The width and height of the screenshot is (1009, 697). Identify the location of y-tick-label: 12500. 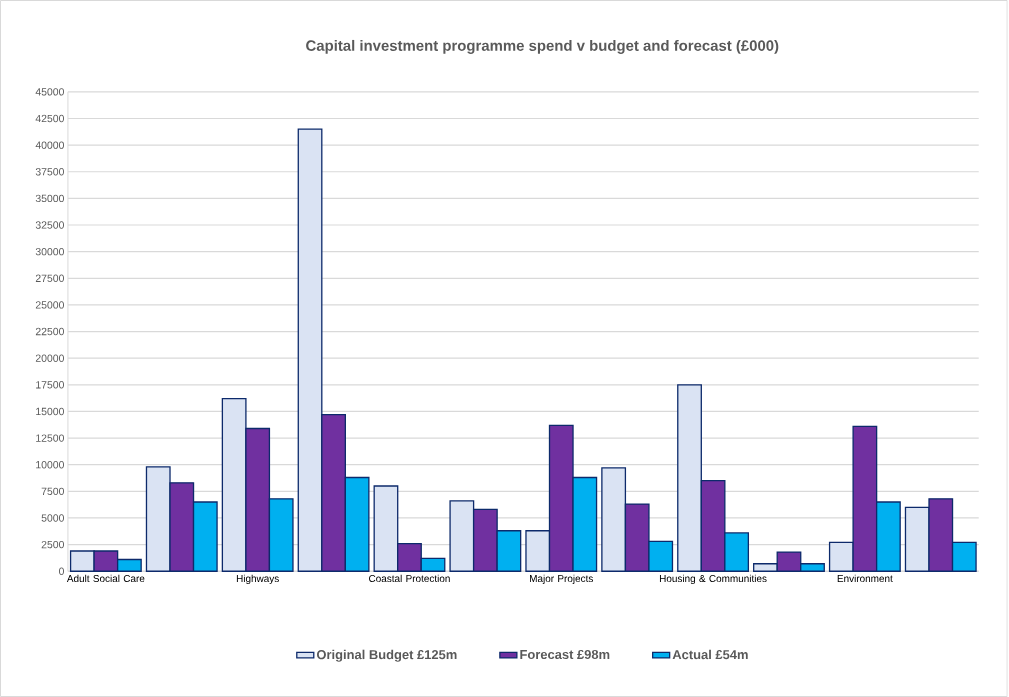
(50, 438).